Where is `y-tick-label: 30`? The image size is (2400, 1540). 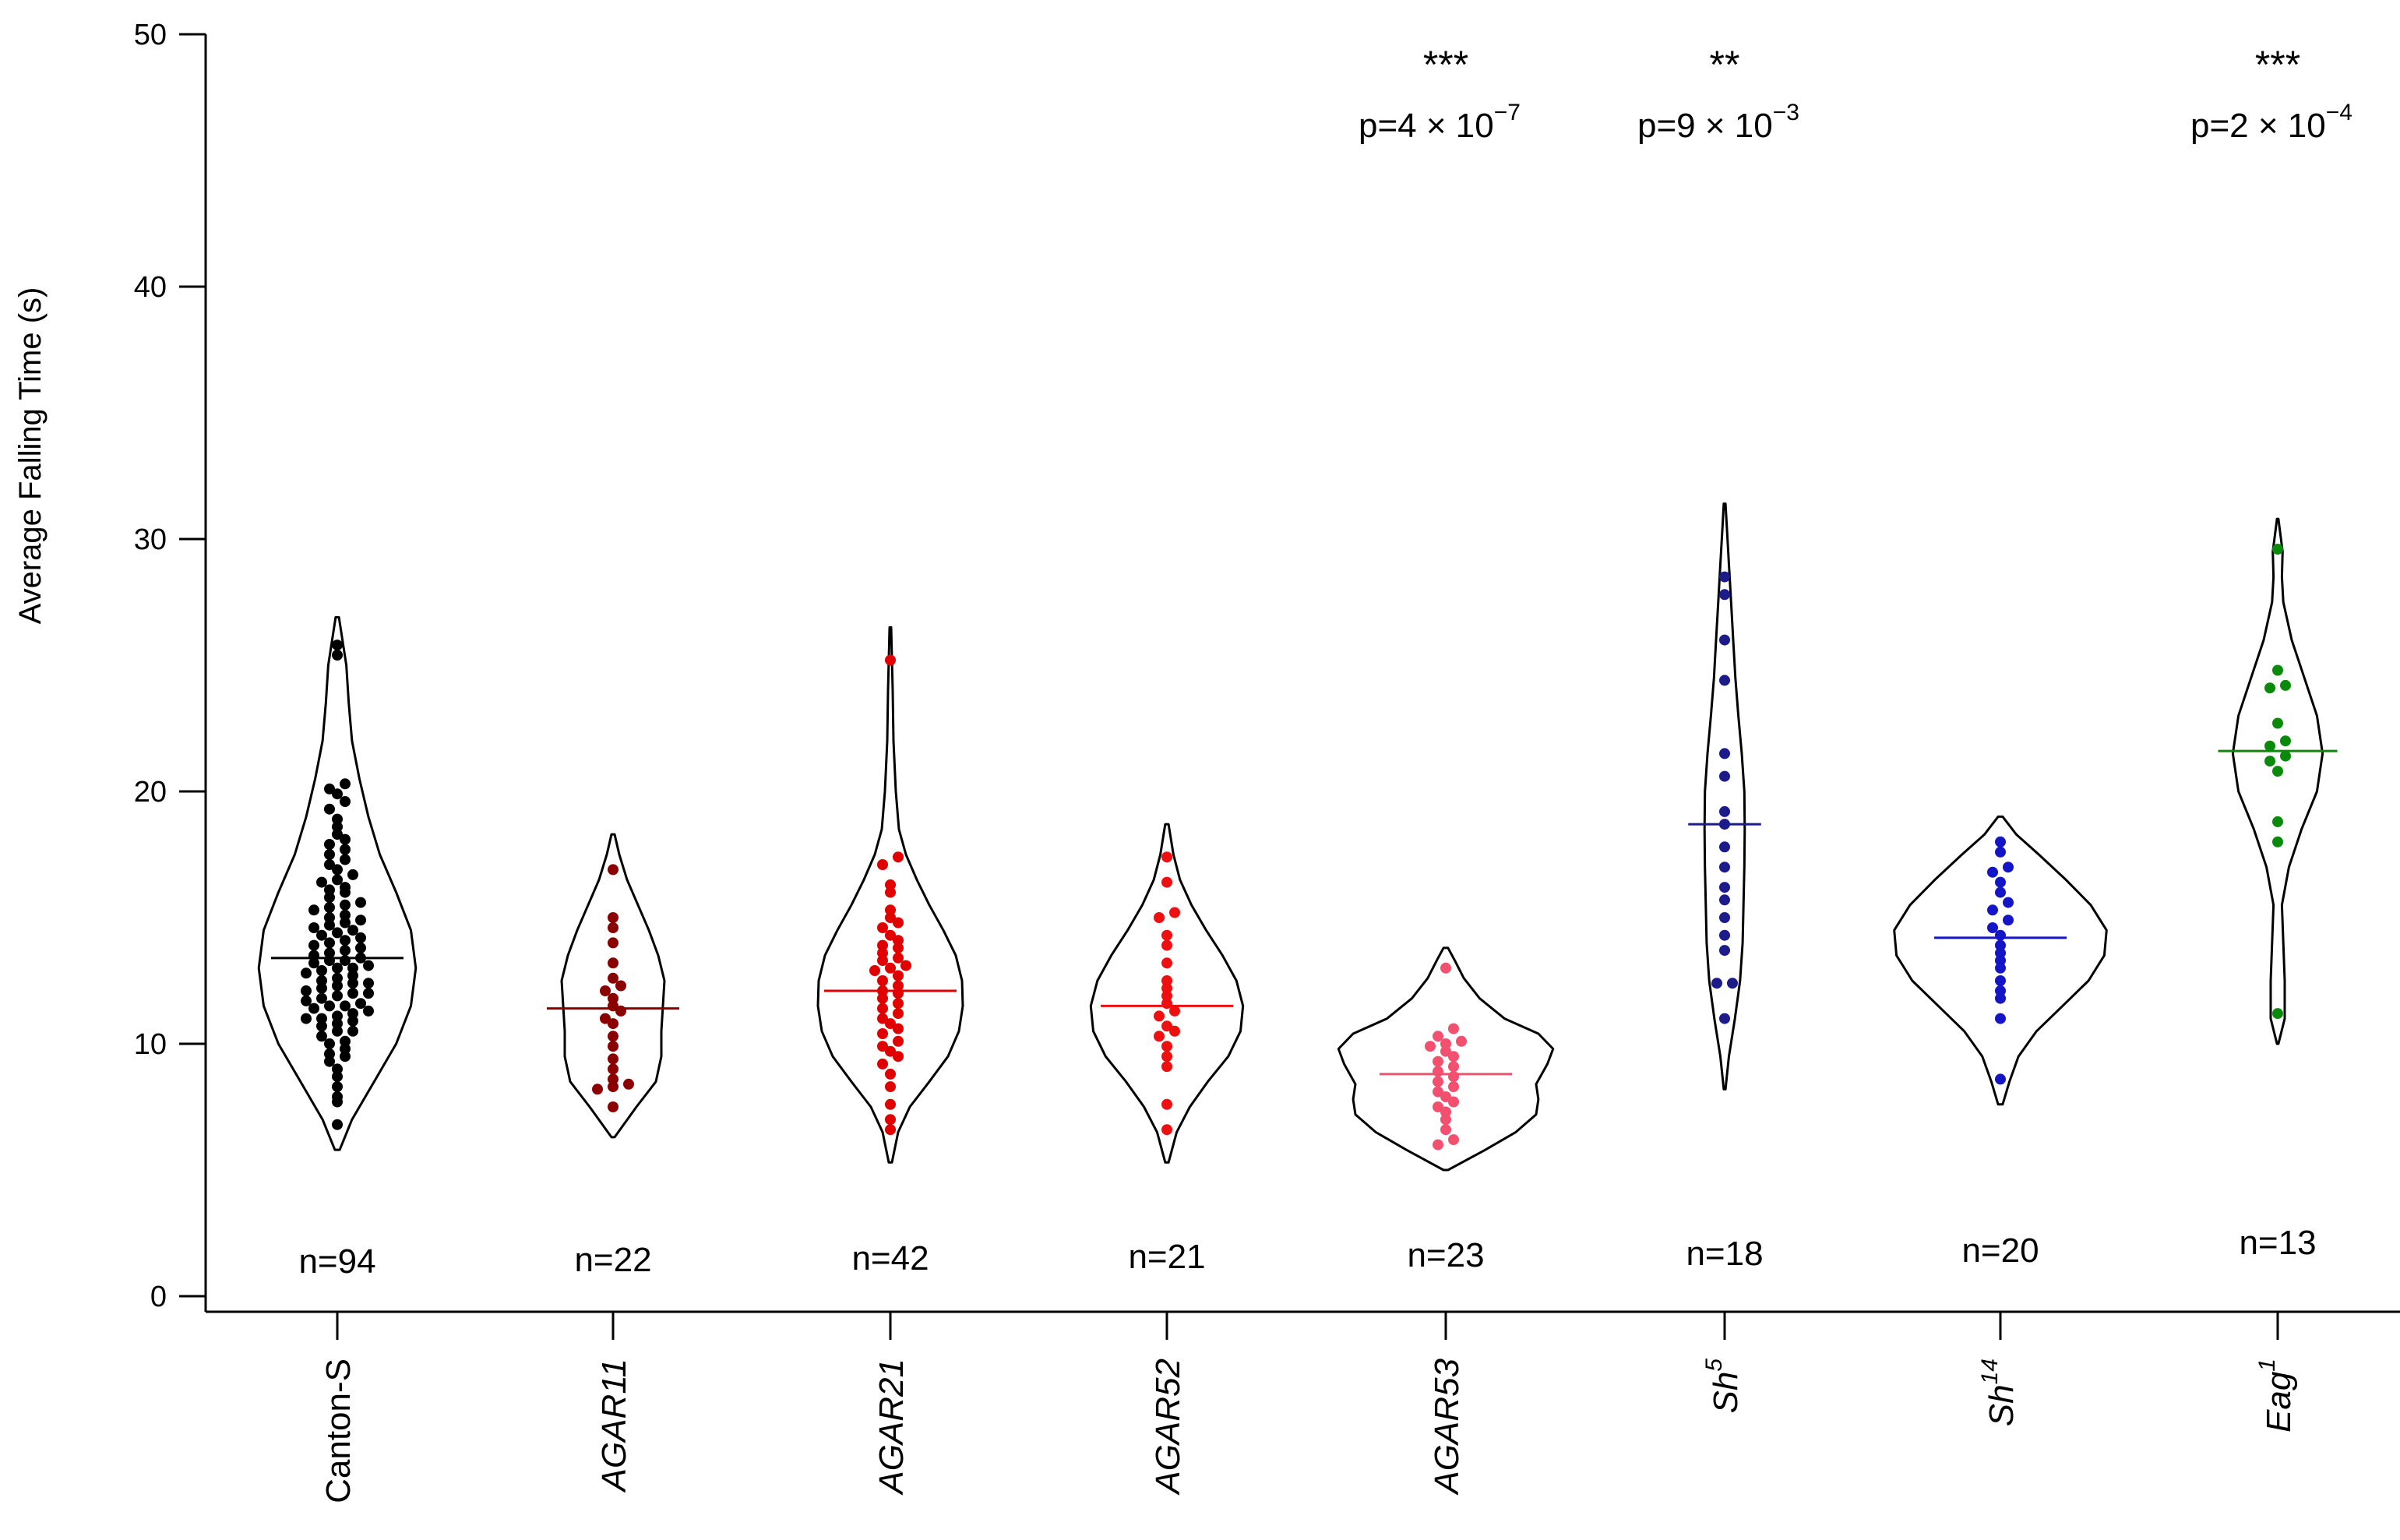 y-tick-label: 30 is located at coordinates (150, 539).